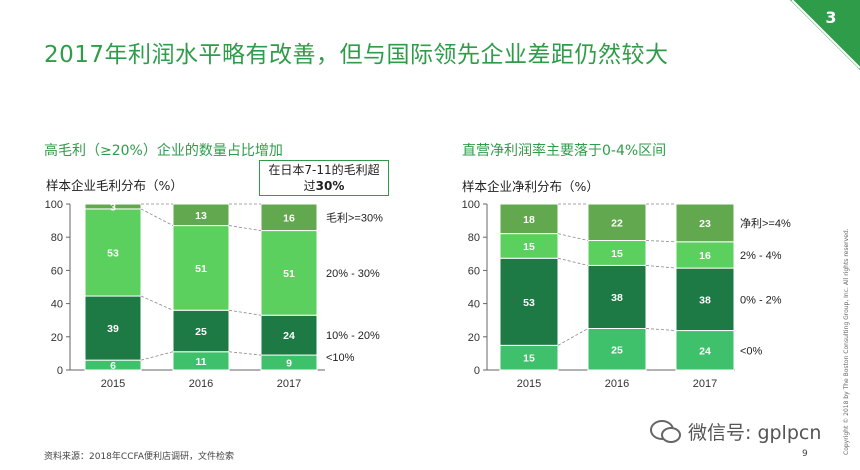 This screenshot has width=860, height=470. Describe the element at coordinates (665, 431) in the screenshot. I see `wechat-icon` at that location.